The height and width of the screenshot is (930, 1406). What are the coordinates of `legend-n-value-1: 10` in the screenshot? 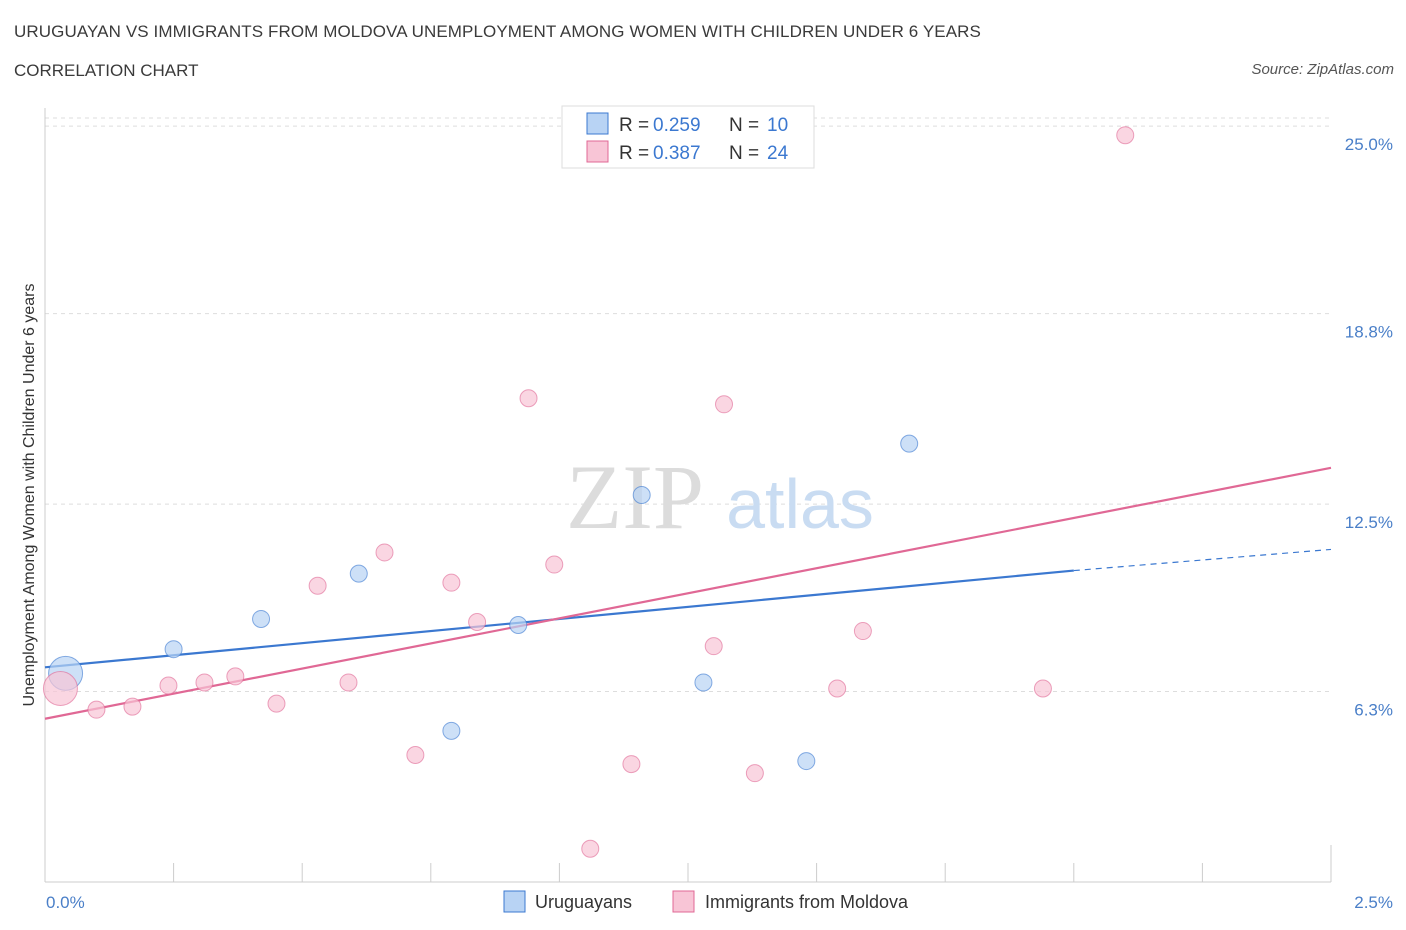 It's located at (777, 125).